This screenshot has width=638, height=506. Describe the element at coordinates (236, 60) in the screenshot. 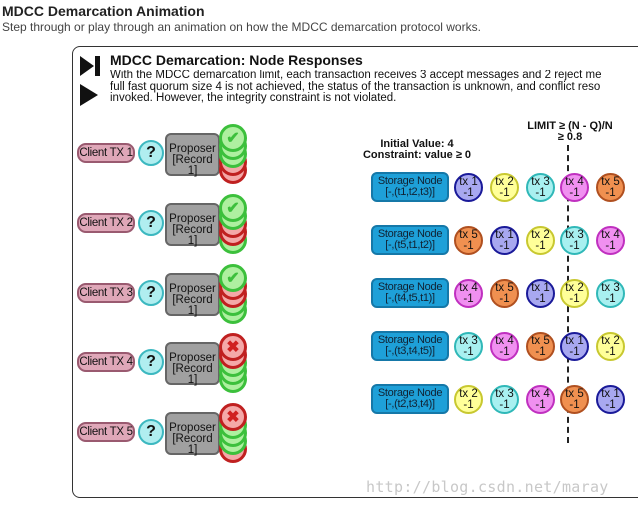

I see `panel-title: MDCC Demarcation: Node Responses` at that location.